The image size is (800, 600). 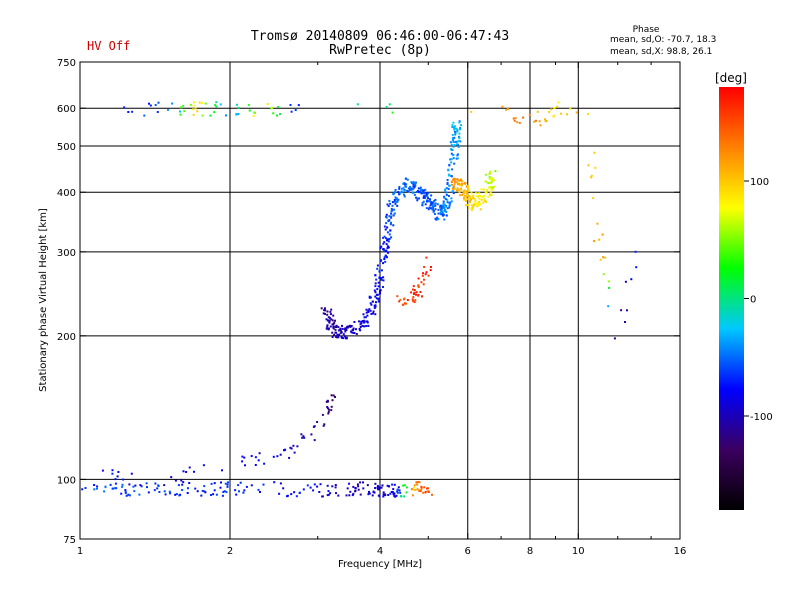 What do you see at coordinates (66, 302) in the screenshot?
I see `y-tick-labels: 75 100 200 300 400 500 600 750` at bounding box center [66, 302].